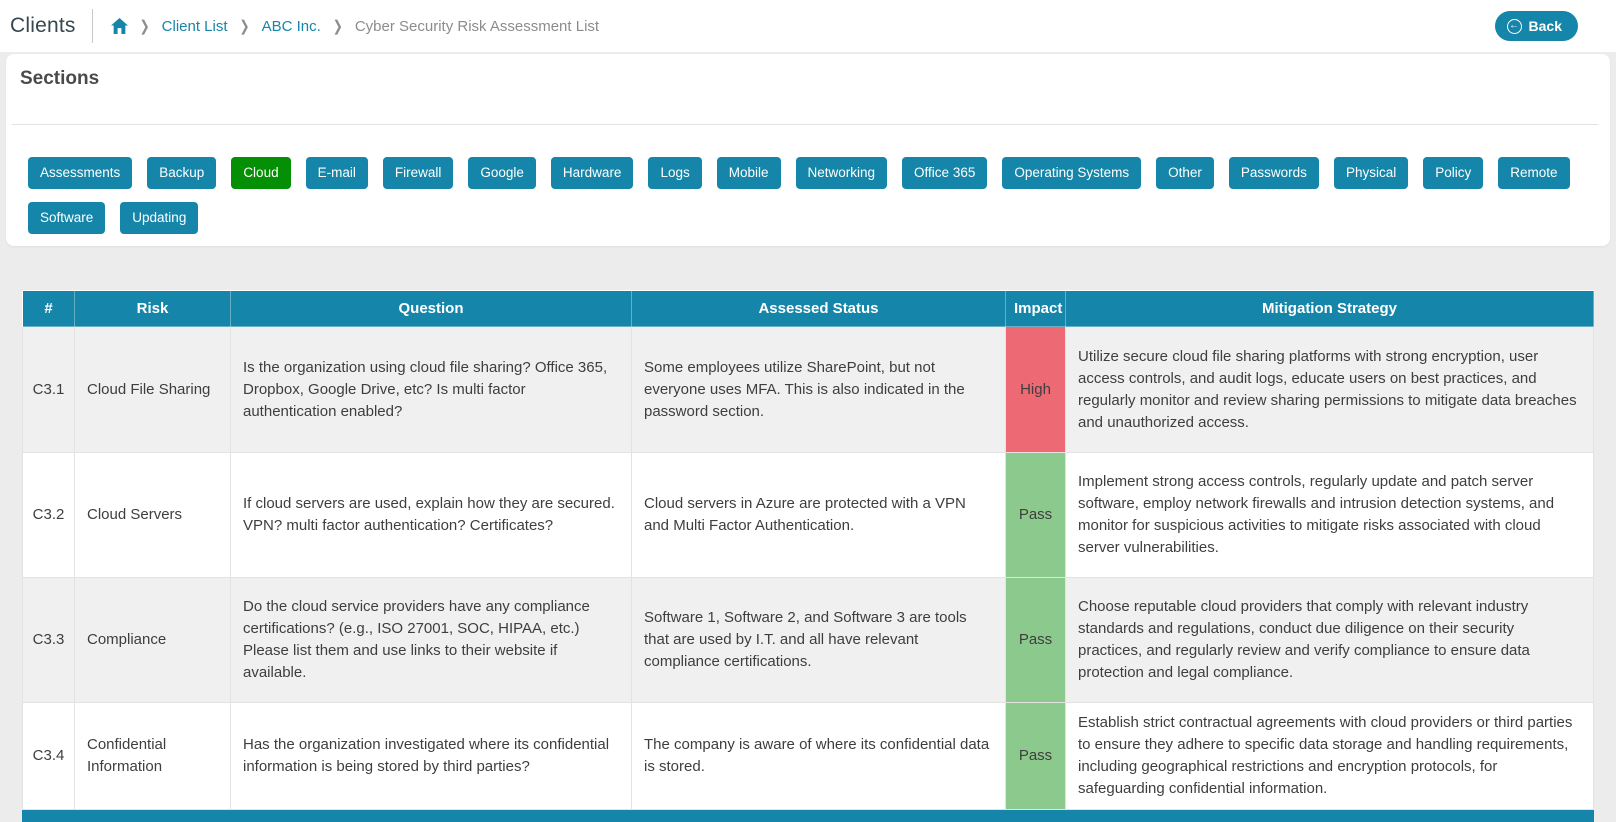 The image size is (1616, 822). What do you see at coordinates (477, 26) in the screenshot?
I see `breadcrumb-current-cyber-security-risk-assessment-list: Cyber Security Risk Assessment List` at bounding box center [477, 26].